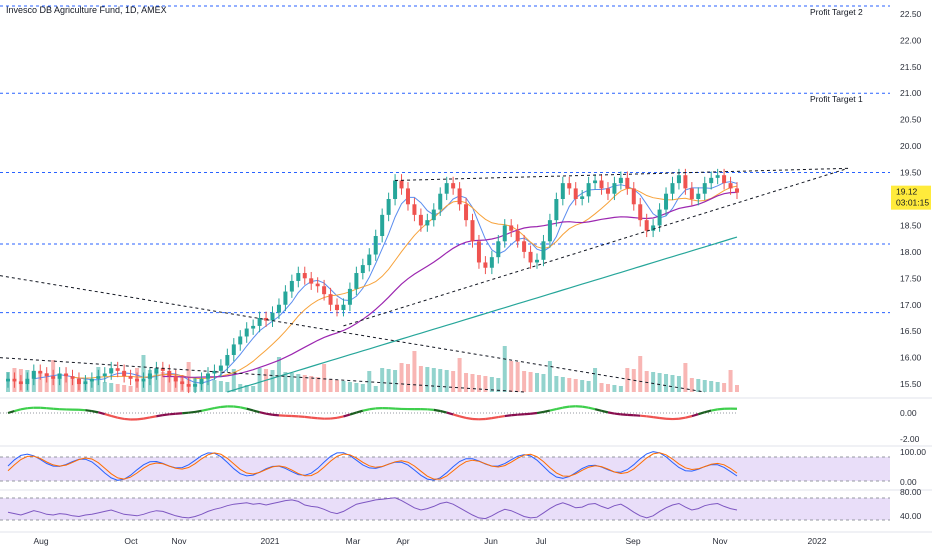 The height and width of the screenshot is (555, 932). What do you see at coordinates (720, 541) in the screenshot?
I see `x-tick-label: Nov` at bounding box center [720, 541].